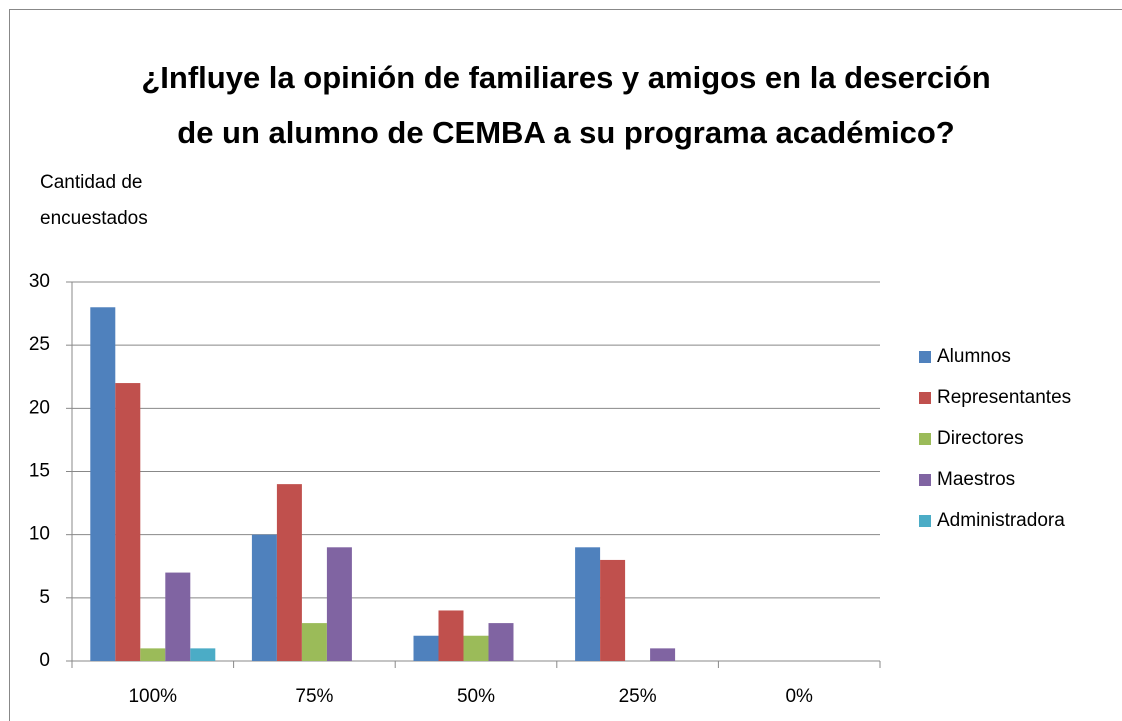  What do you see at coordinates (980, 438) in the screenshot?
I see `legend-label: Directores` at bounding box center [980, 438].